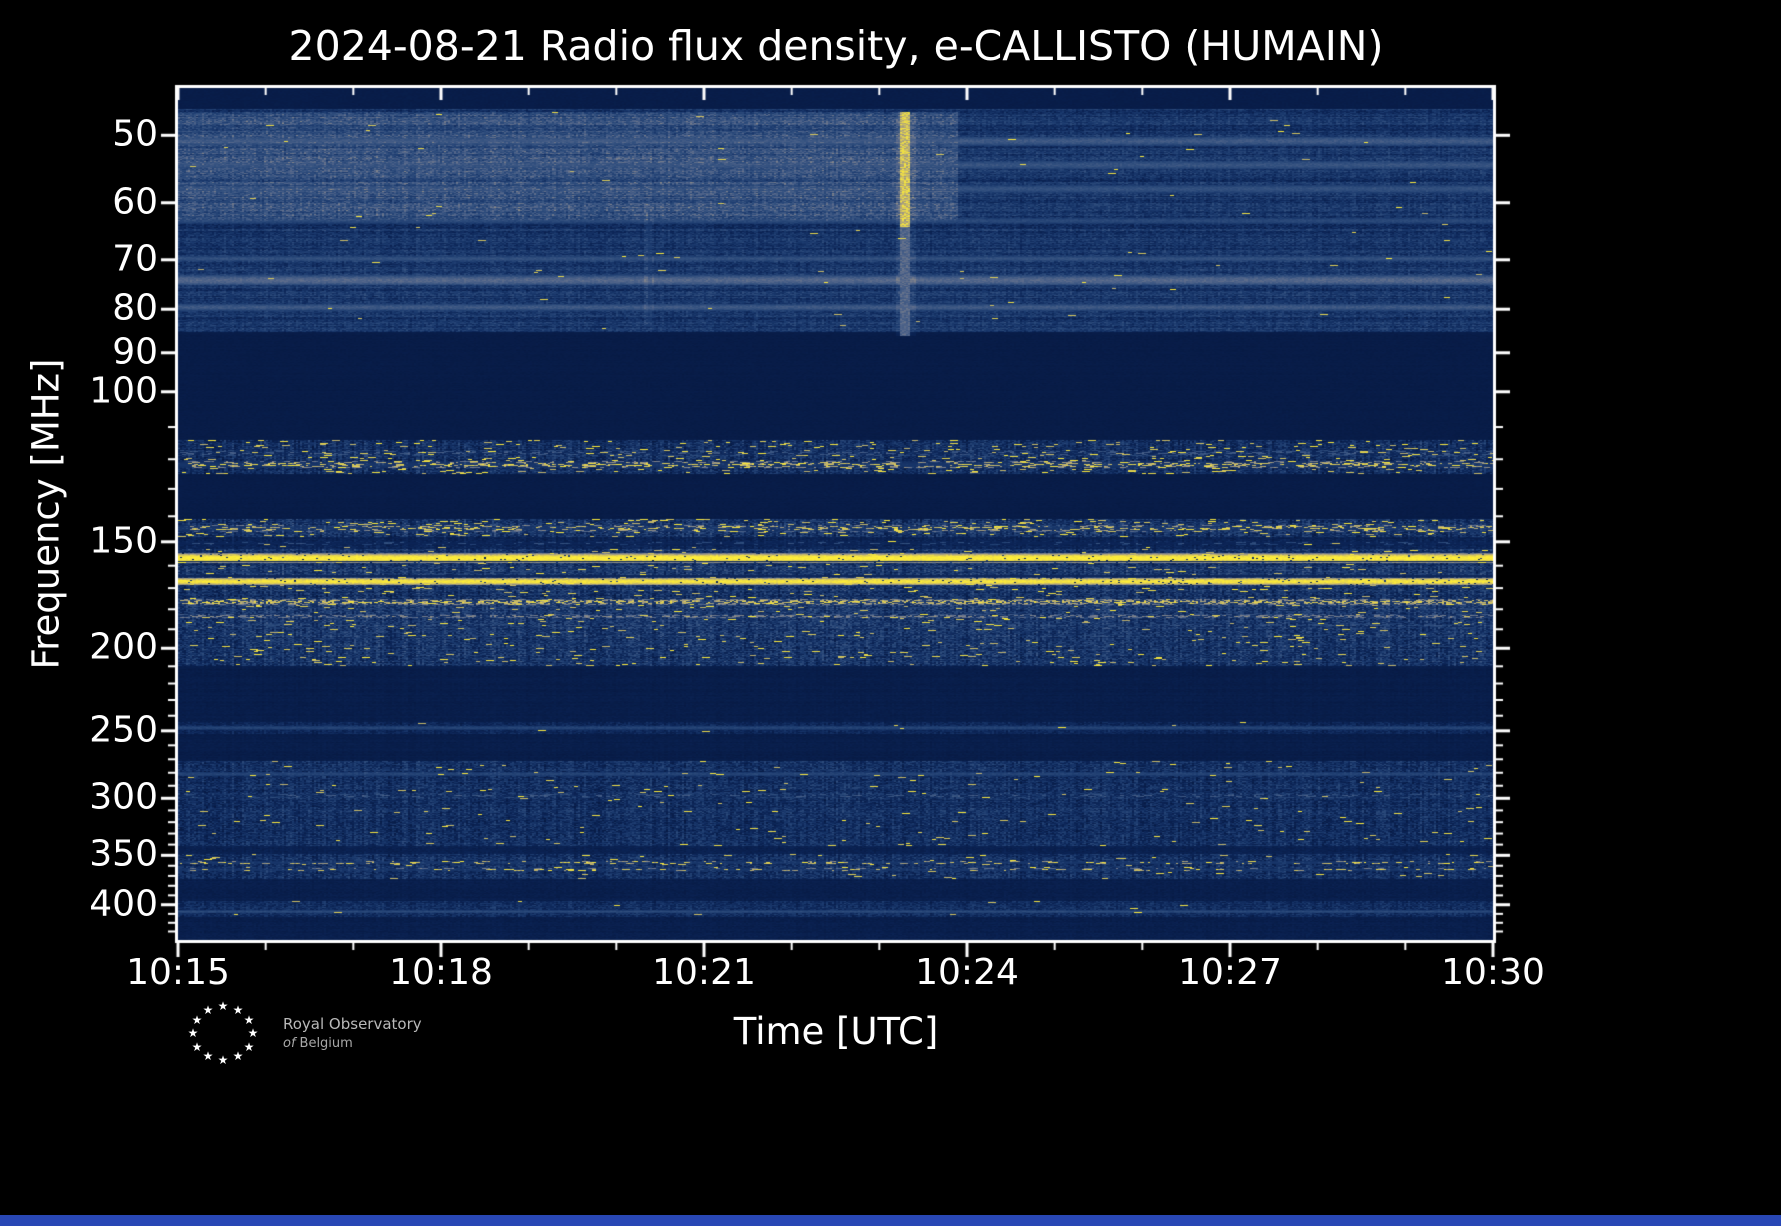 The height and width of the screenshot is (1226, 1781). What do you see at coordinates (289, 1043) in the screenshot?
I see `rob-logo-line2-of: of` at bounding box center [289, 1043].